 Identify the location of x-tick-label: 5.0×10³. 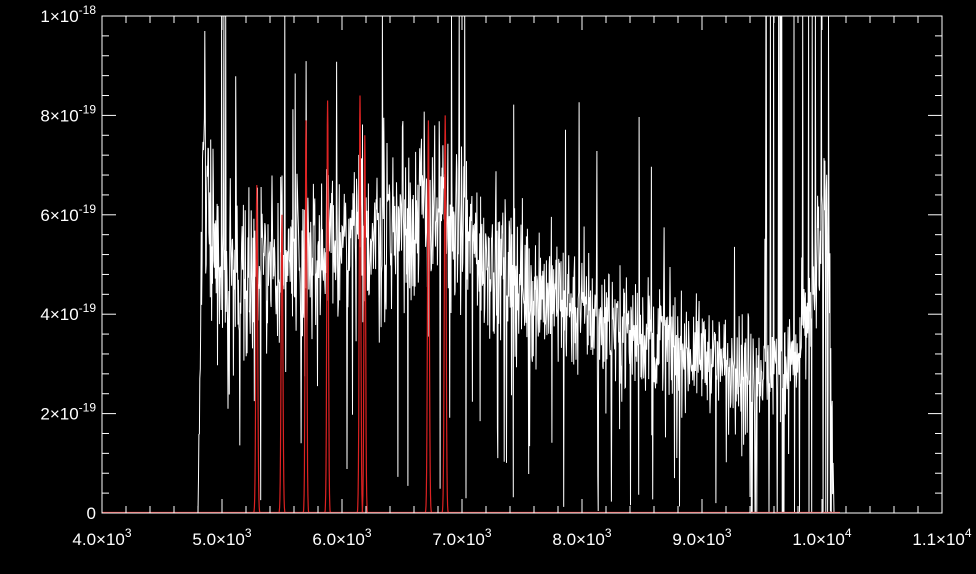
(221, 537).